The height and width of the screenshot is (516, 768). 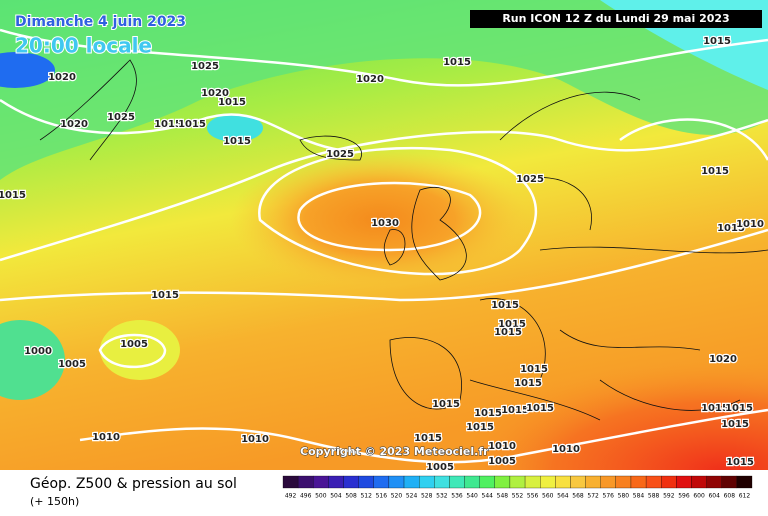 I want to click on copyright: Copyright © 2023 Meteociel.fr, so click(x=394, y=451).